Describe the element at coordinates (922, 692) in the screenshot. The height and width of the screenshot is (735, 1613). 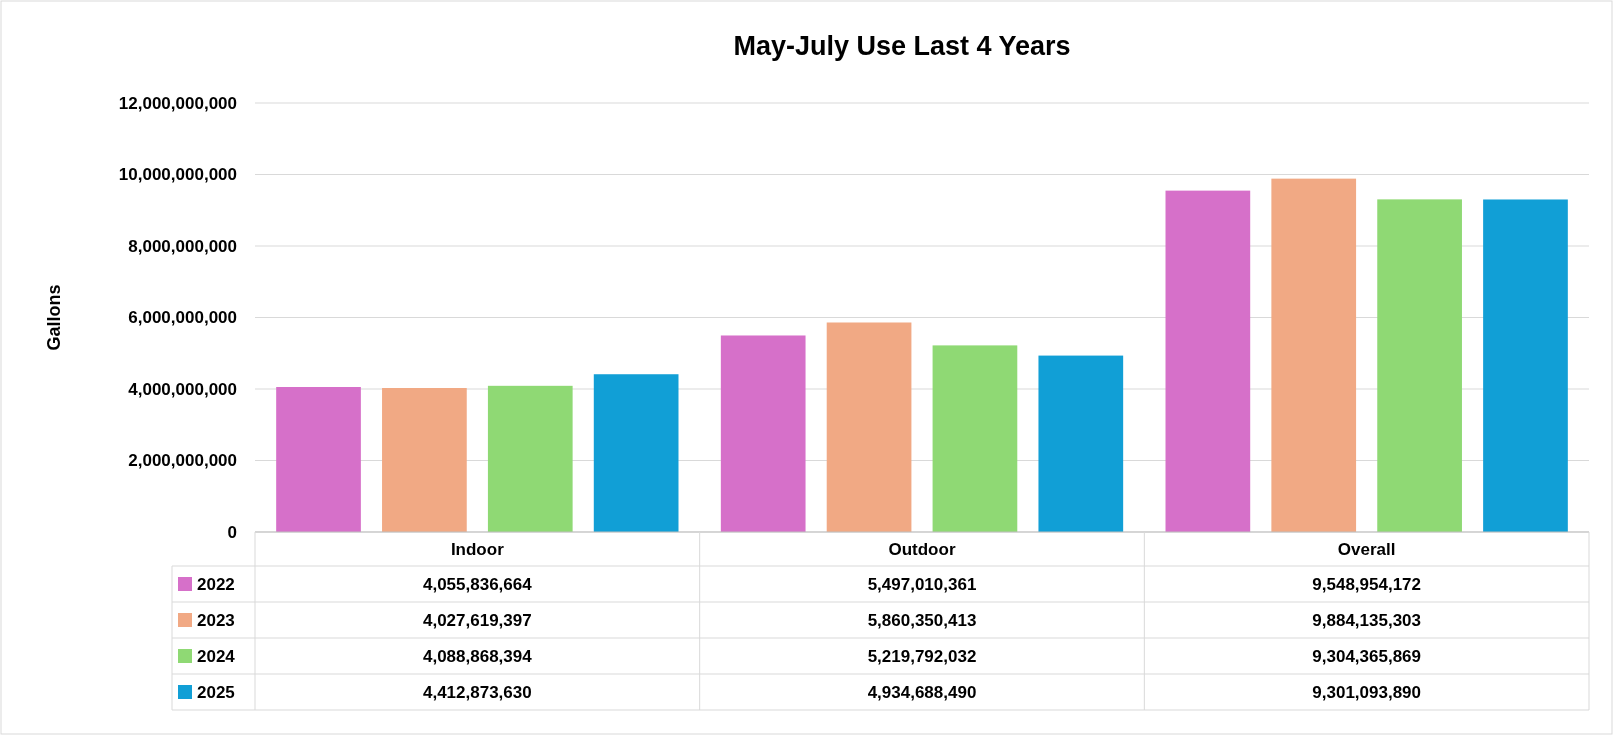
I see `data-label: 4,934,688,490` at that location.